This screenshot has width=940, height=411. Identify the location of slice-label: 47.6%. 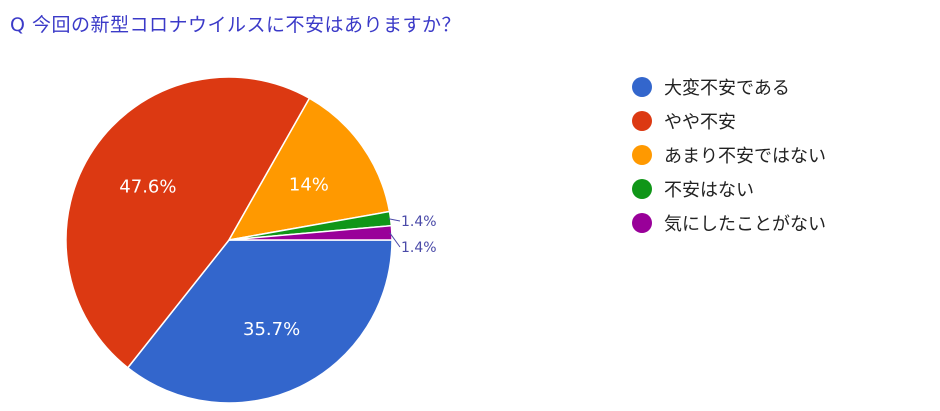
(147, 186).